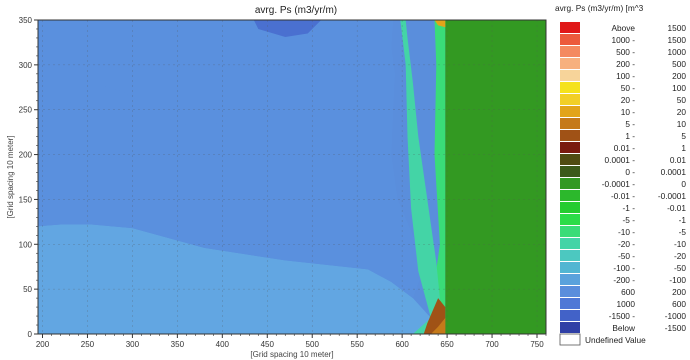  I want to click on y-tick-label: 200, so click(26, 155).